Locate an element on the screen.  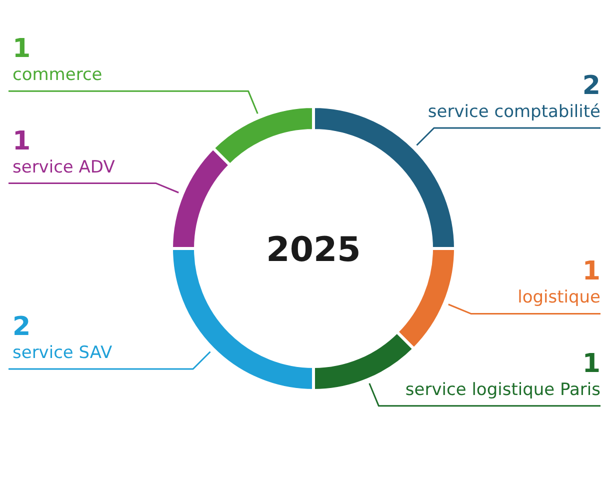
slice-label: commerce is located at coordinates (57, 75).